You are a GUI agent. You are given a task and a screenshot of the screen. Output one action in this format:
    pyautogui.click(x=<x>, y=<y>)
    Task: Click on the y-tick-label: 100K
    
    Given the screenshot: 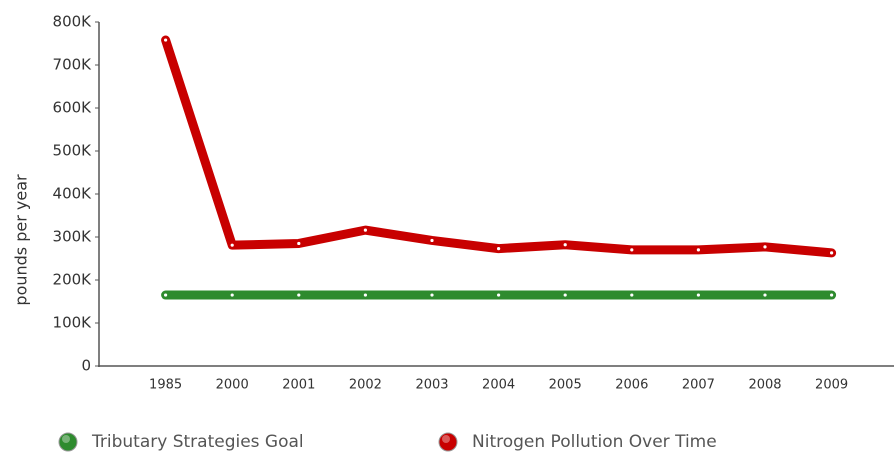 What is the action you would take?
    pyautogui.click(x=73, y=323)
    